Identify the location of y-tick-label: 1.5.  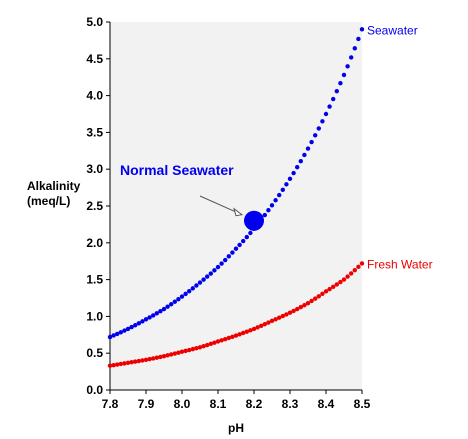
(94, 280).